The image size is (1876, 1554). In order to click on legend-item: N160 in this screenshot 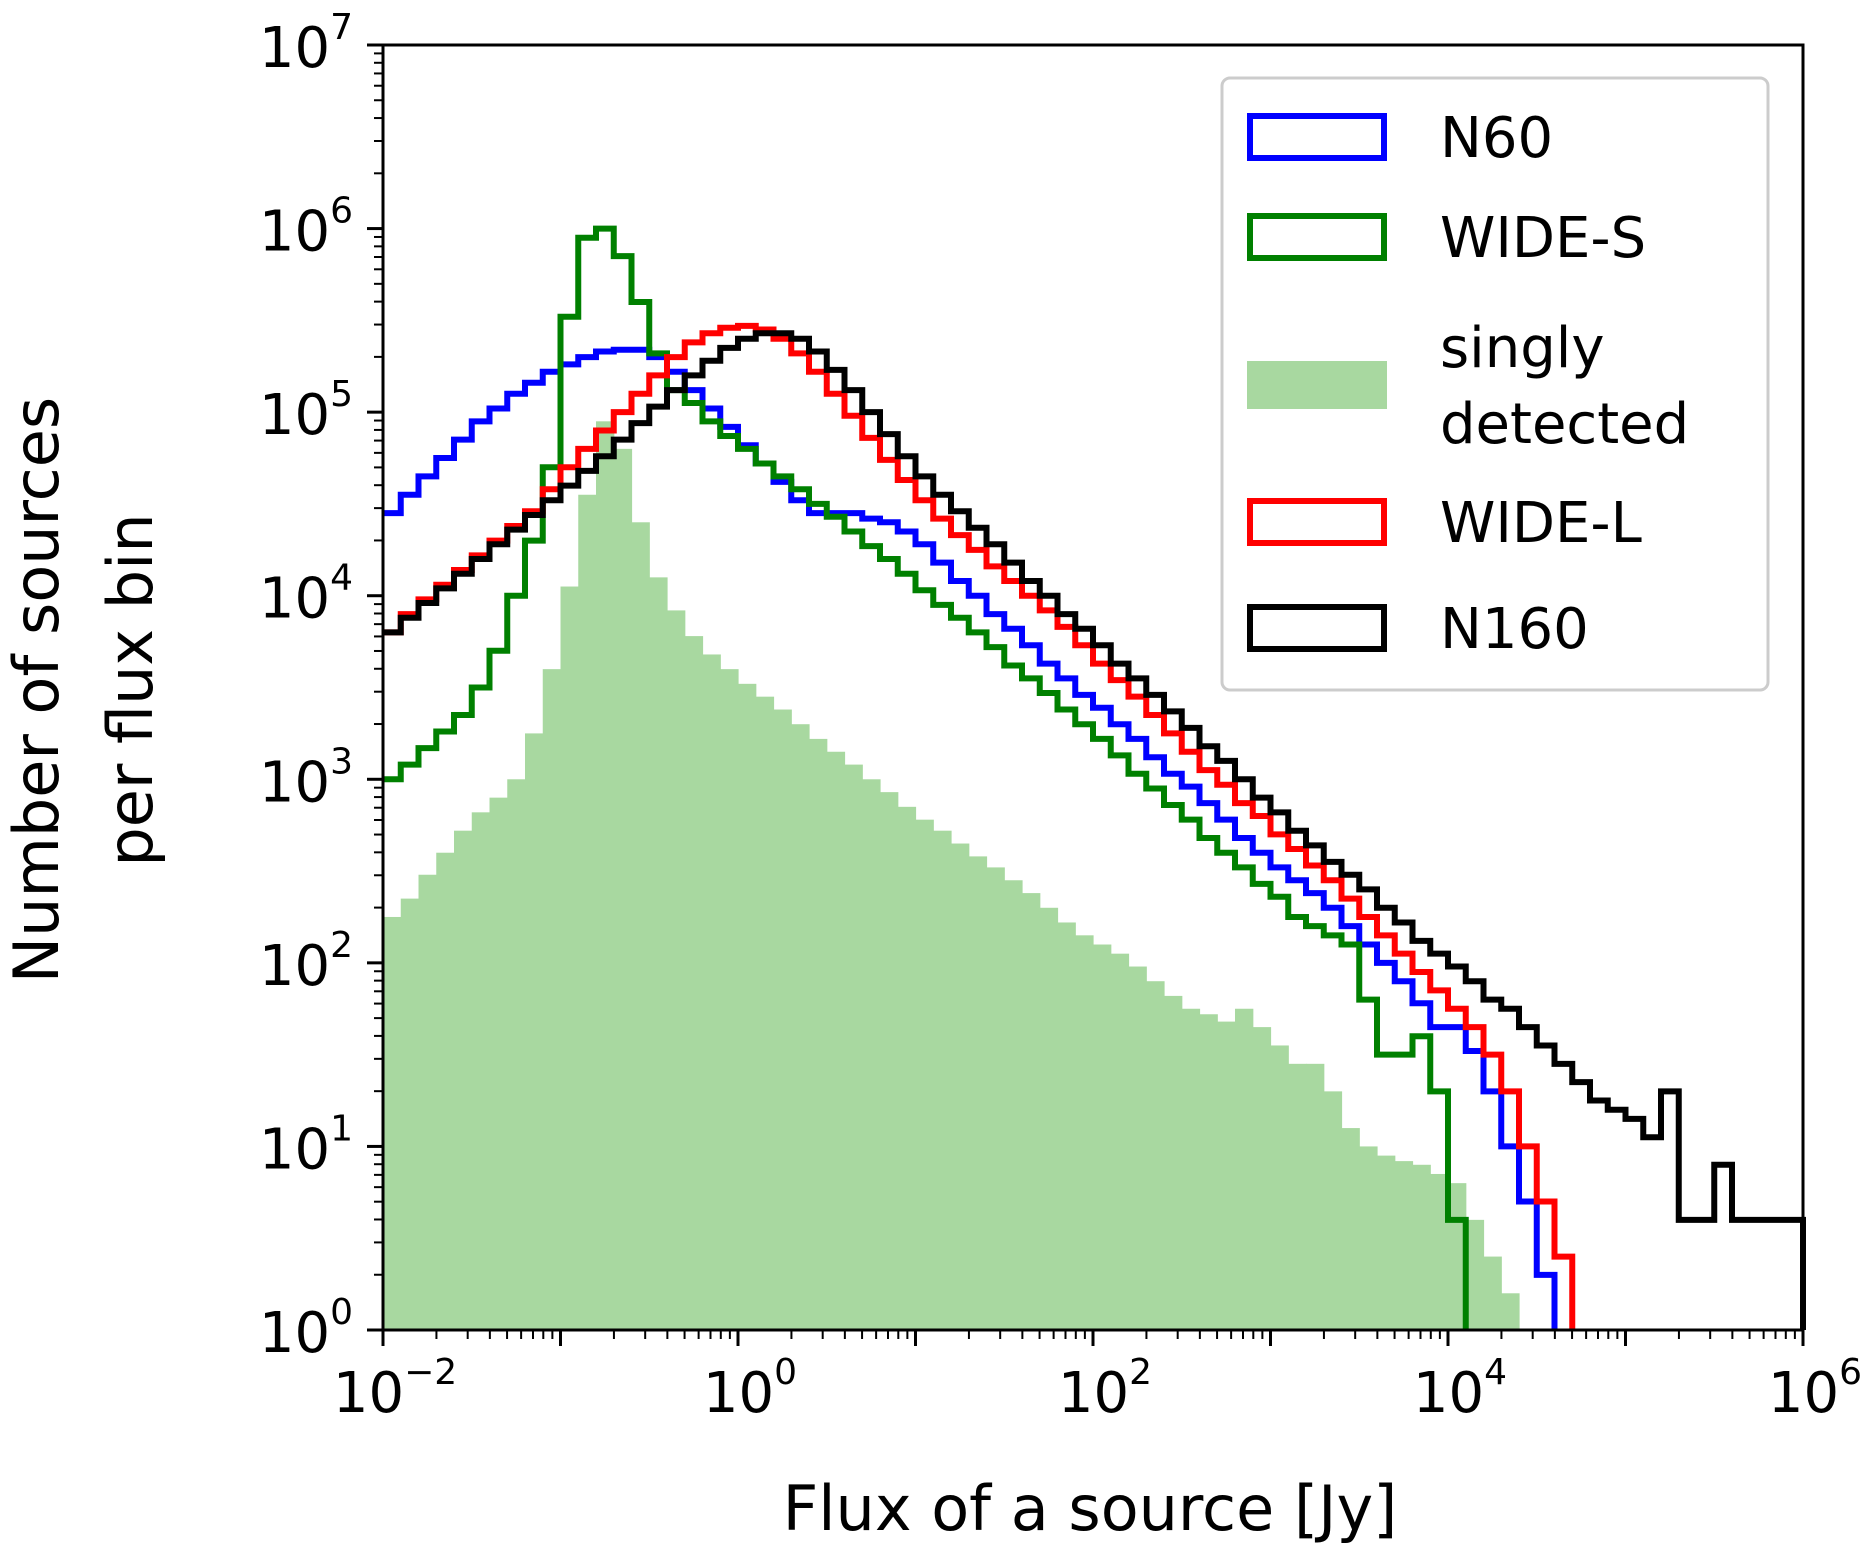, I will do `click(1418, 629)`.